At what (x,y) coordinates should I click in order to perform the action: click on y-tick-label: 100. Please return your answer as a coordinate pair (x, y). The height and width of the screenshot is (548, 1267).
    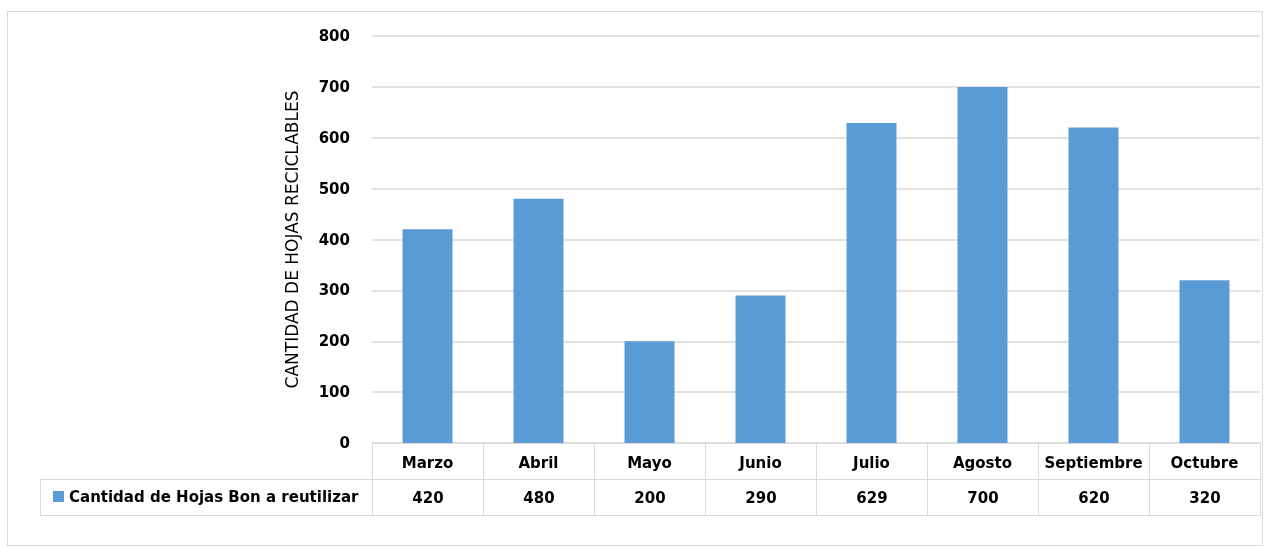
    Looking at the image, I should click on (334, 392).